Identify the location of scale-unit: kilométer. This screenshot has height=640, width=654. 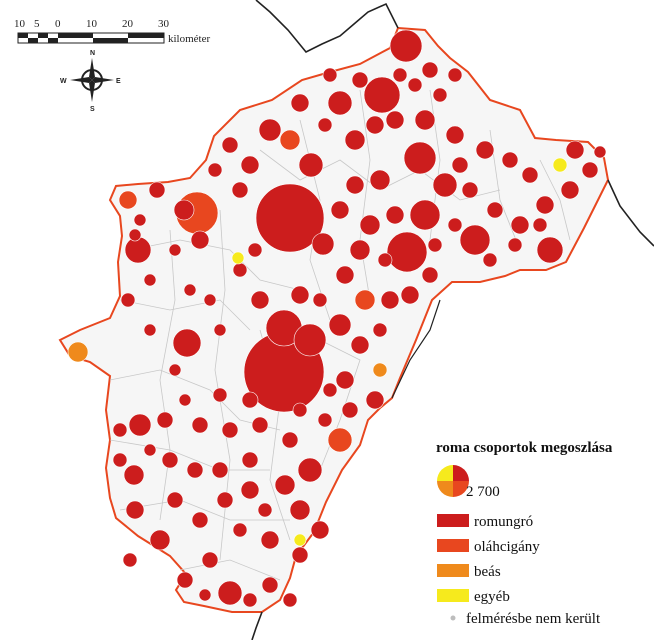
(189, 39).